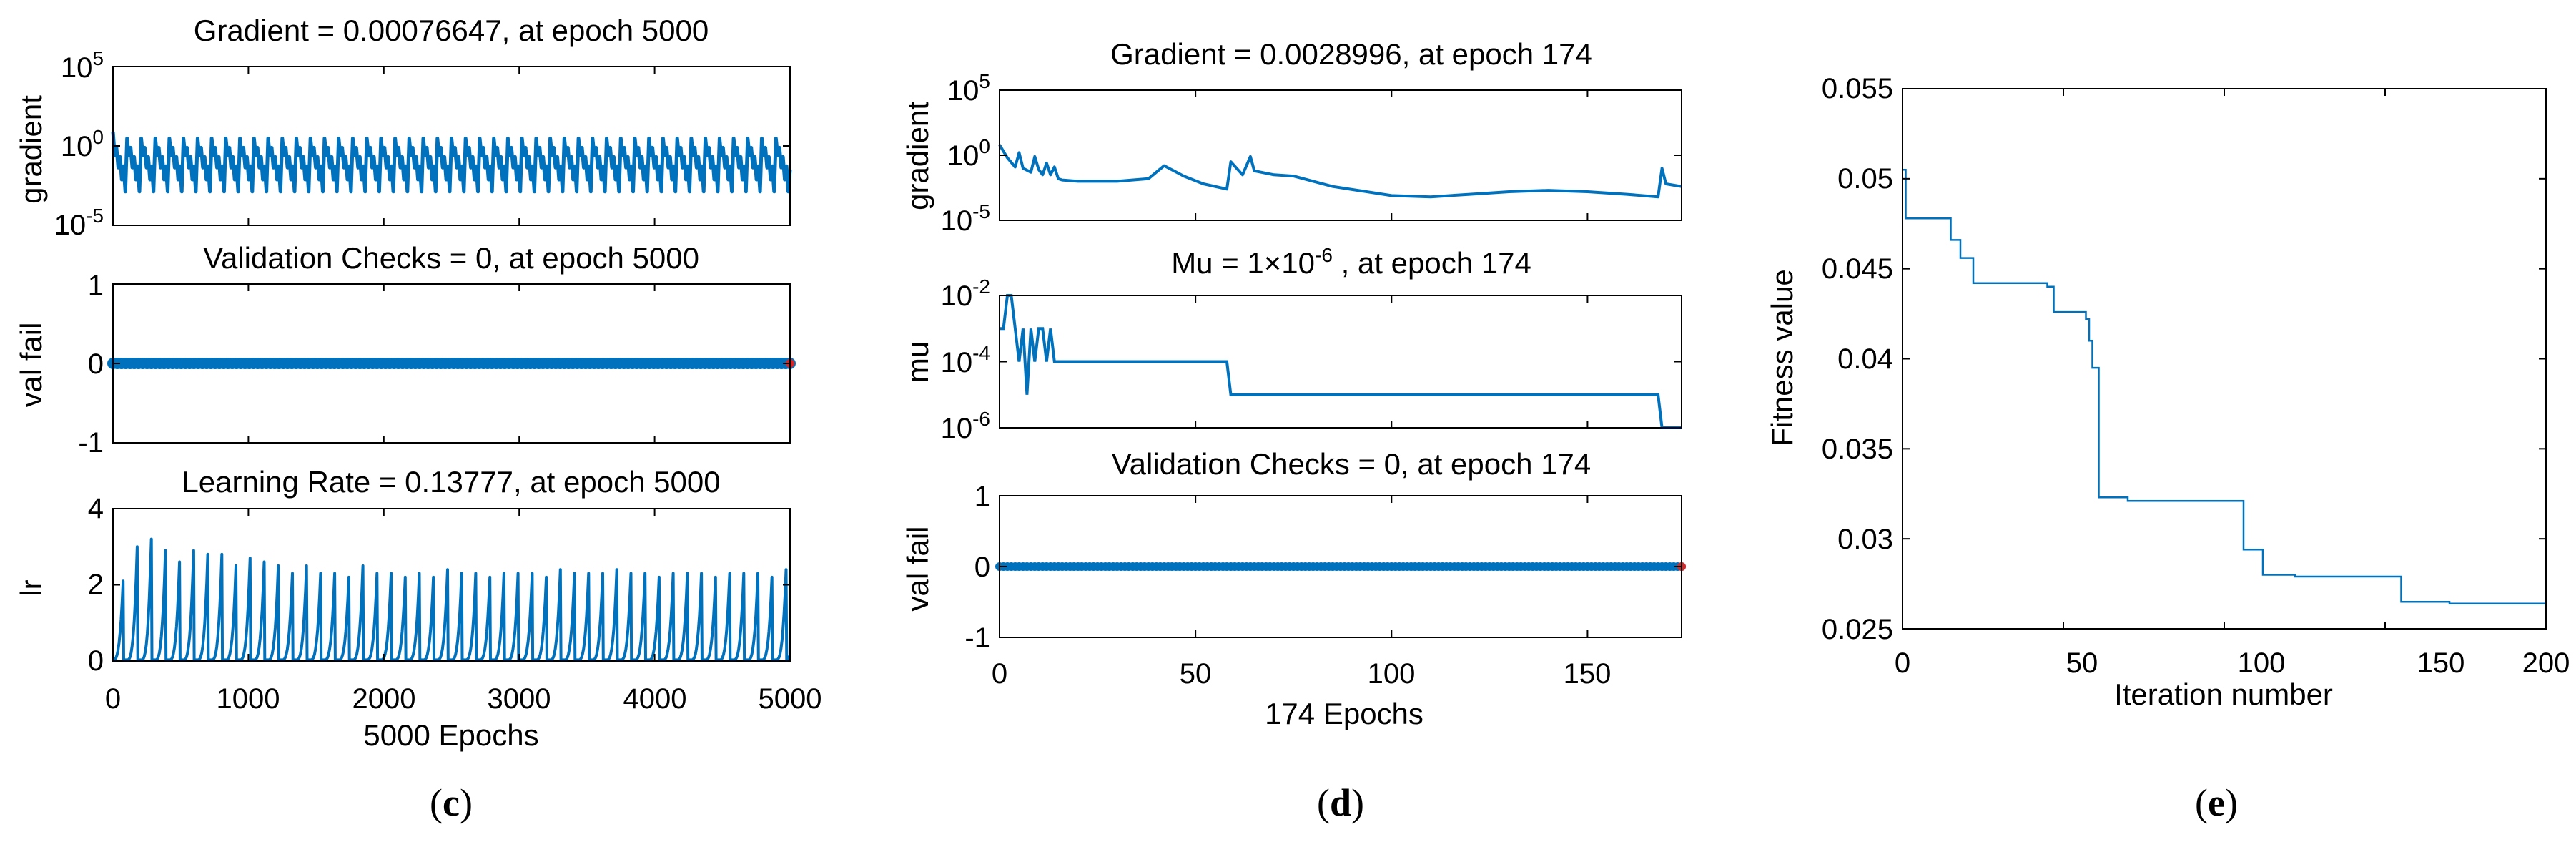  Describe the element at coordinates (655, 699) in the screenshot. I see `x-tick-label: 4000` at that location.